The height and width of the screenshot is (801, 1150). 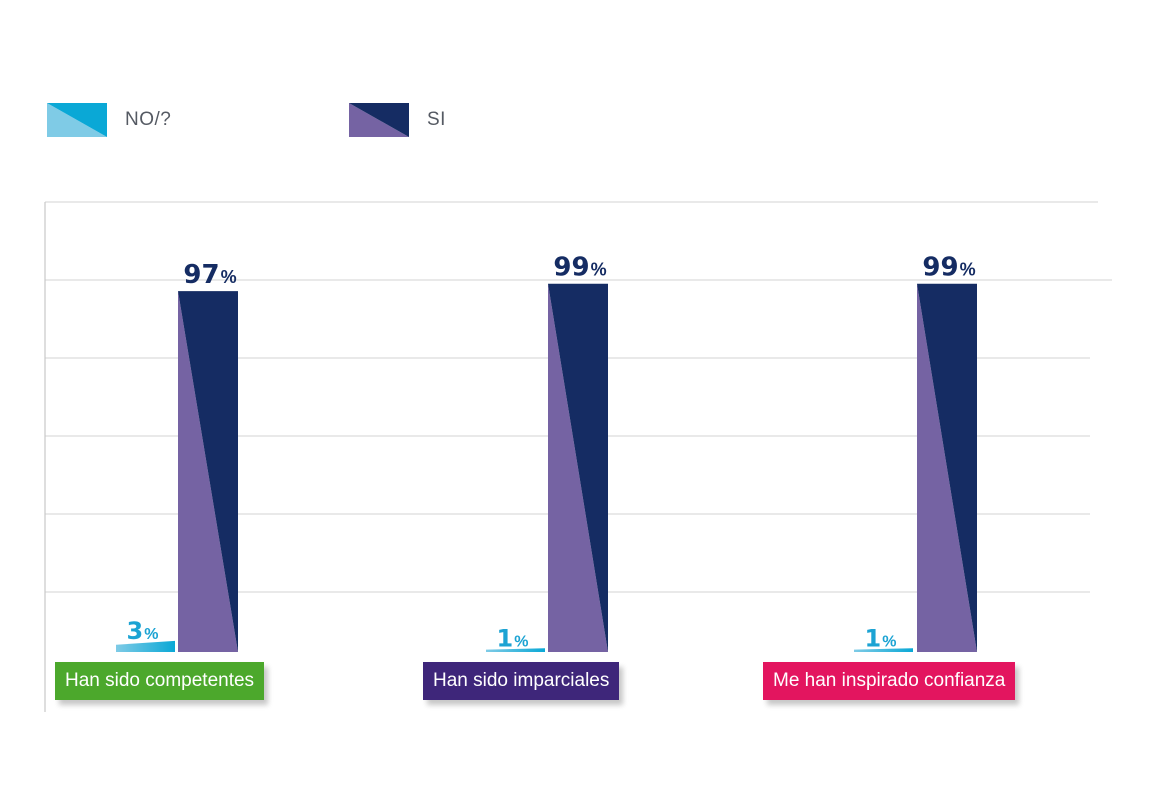 What do you see at coordinates (209, 275) in the screenshot?
I see `value-label-si-han-sido-competentes: 97%` at bounding box center [209, 275].